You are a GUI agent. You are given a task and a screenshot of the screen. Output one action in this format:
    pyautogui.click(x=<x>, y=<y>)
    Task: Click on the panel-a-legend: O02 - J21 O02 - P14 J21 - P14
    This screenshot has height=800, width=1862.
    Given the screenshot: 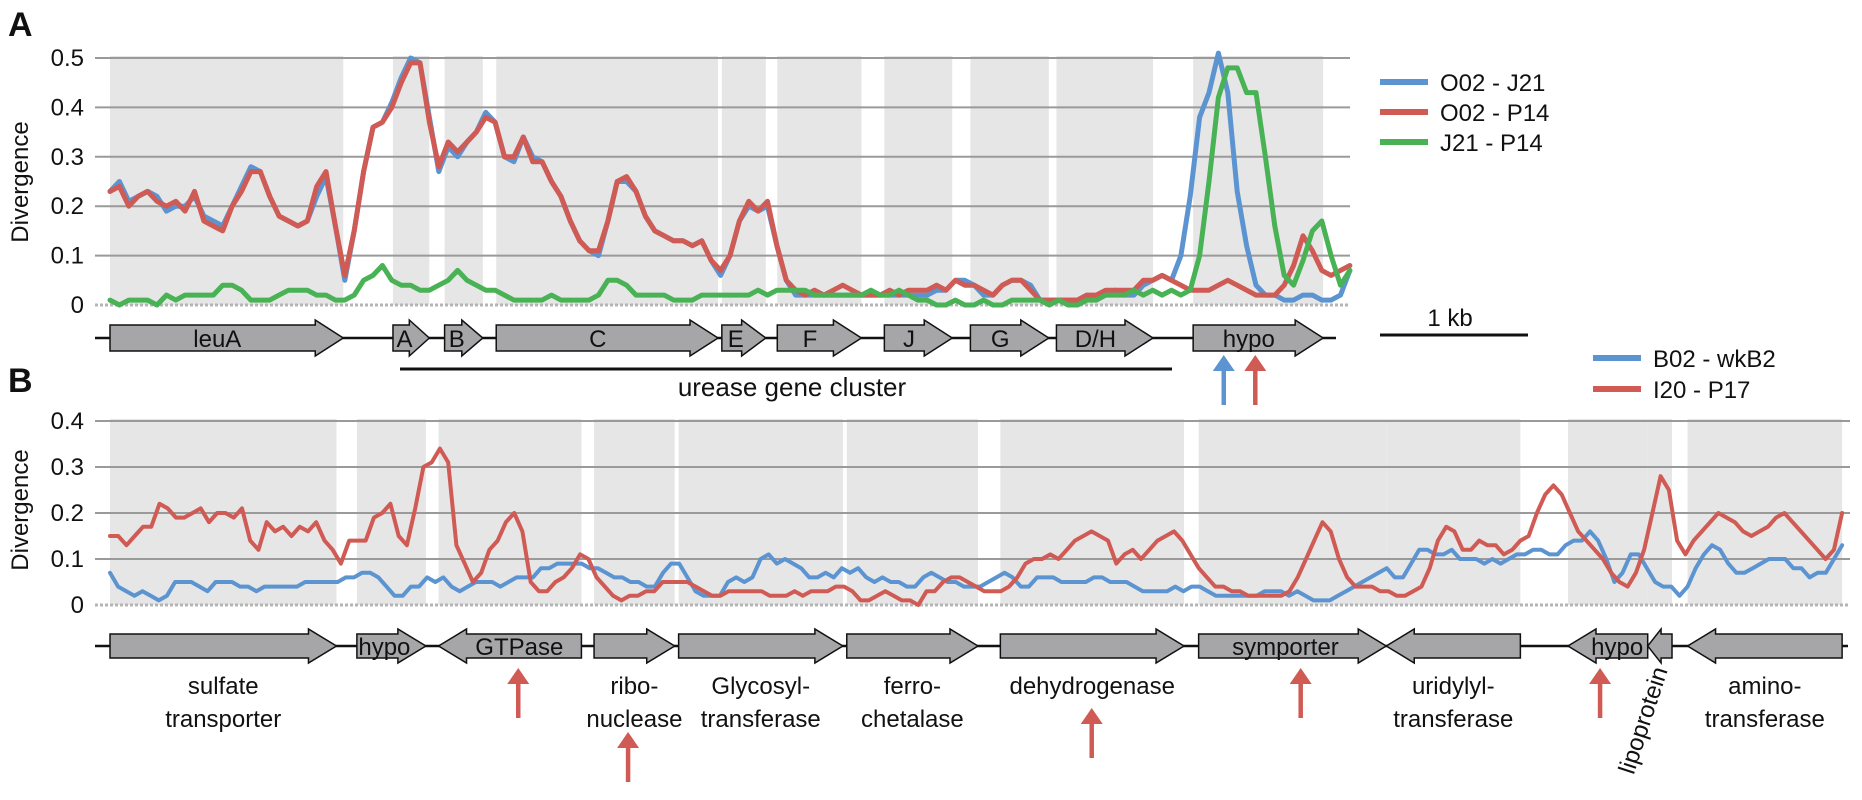 What is the action you would take?
    pyautogui.click(x=1464, y=113)
    